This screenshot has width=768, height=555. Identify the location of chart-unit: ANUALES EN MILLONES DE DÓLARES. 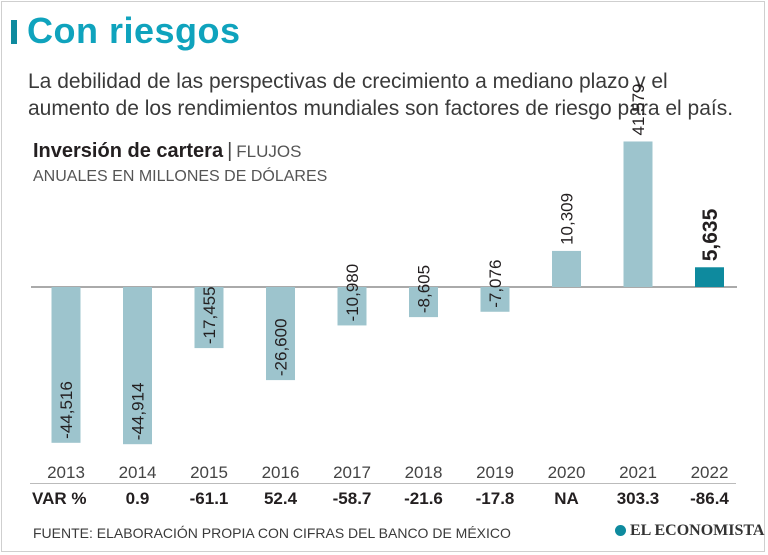
(180, 176).